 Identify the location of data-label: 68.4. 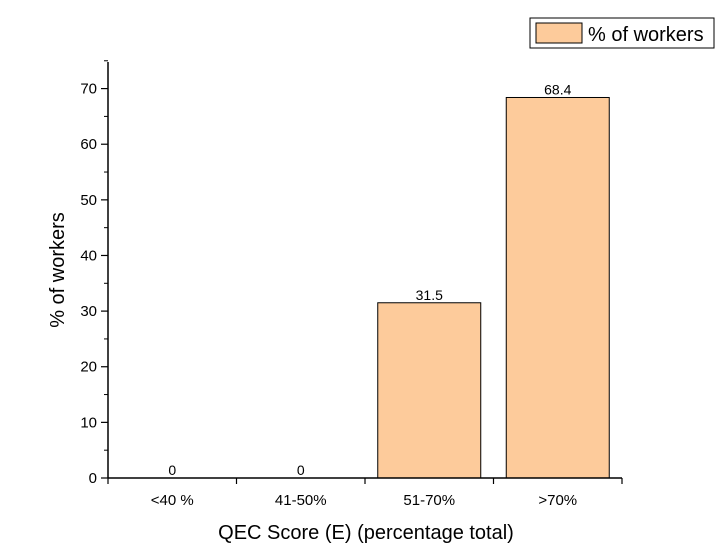
(557, 89).